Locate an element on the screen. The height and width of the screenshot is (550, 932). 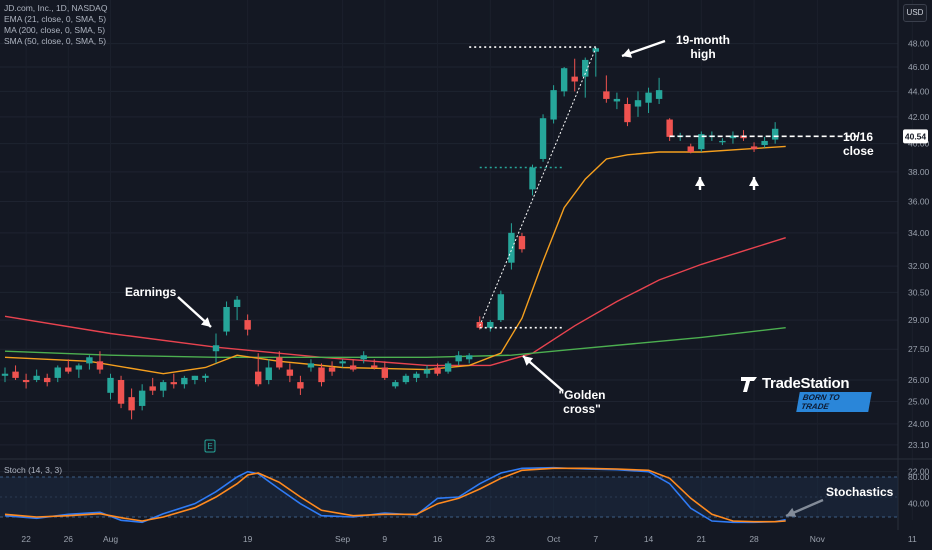
stoch-d-line is located at coordinates (395, 495).